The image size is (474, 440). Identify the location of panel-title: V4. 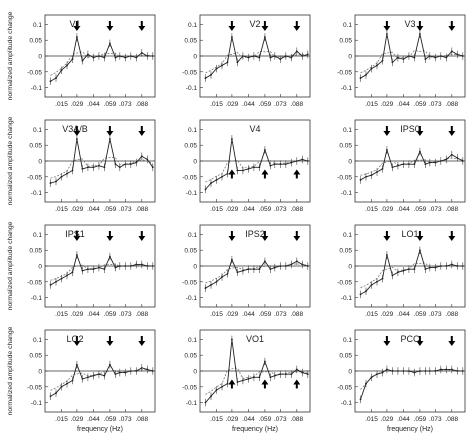
(254, 129).